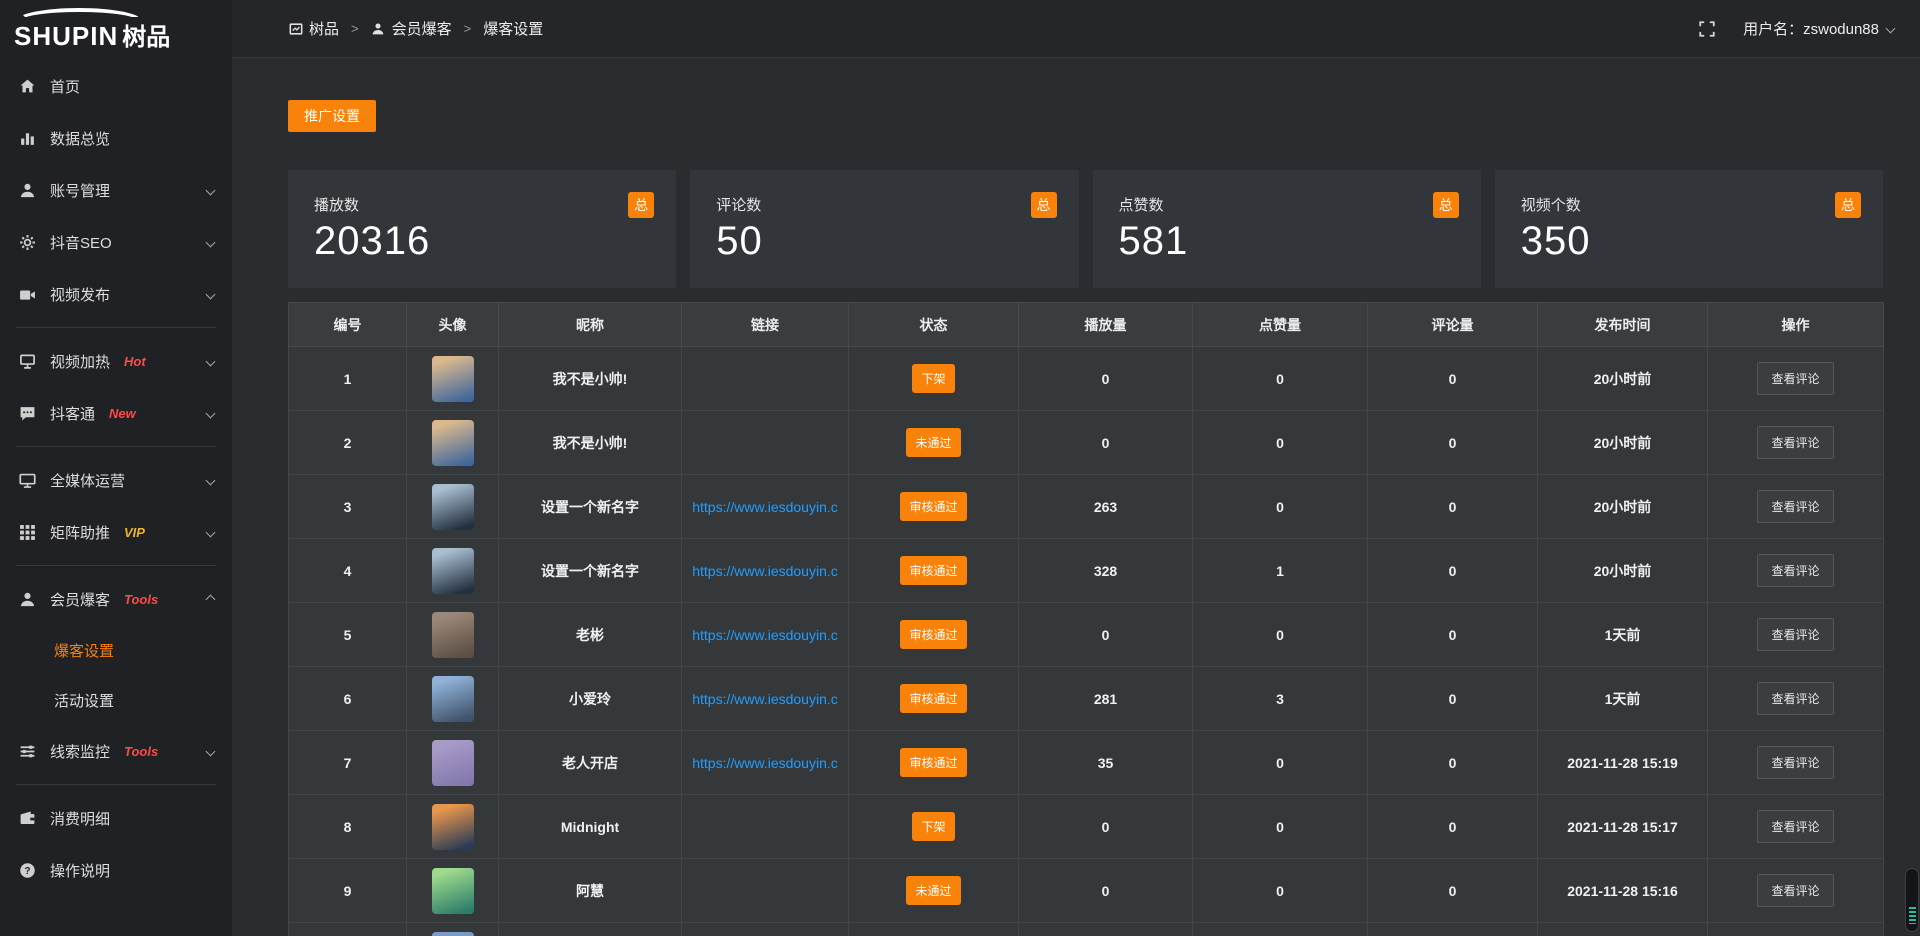 The image size is (1920, 936). I want to click on fullscreen-icon, so click(1707, 29).